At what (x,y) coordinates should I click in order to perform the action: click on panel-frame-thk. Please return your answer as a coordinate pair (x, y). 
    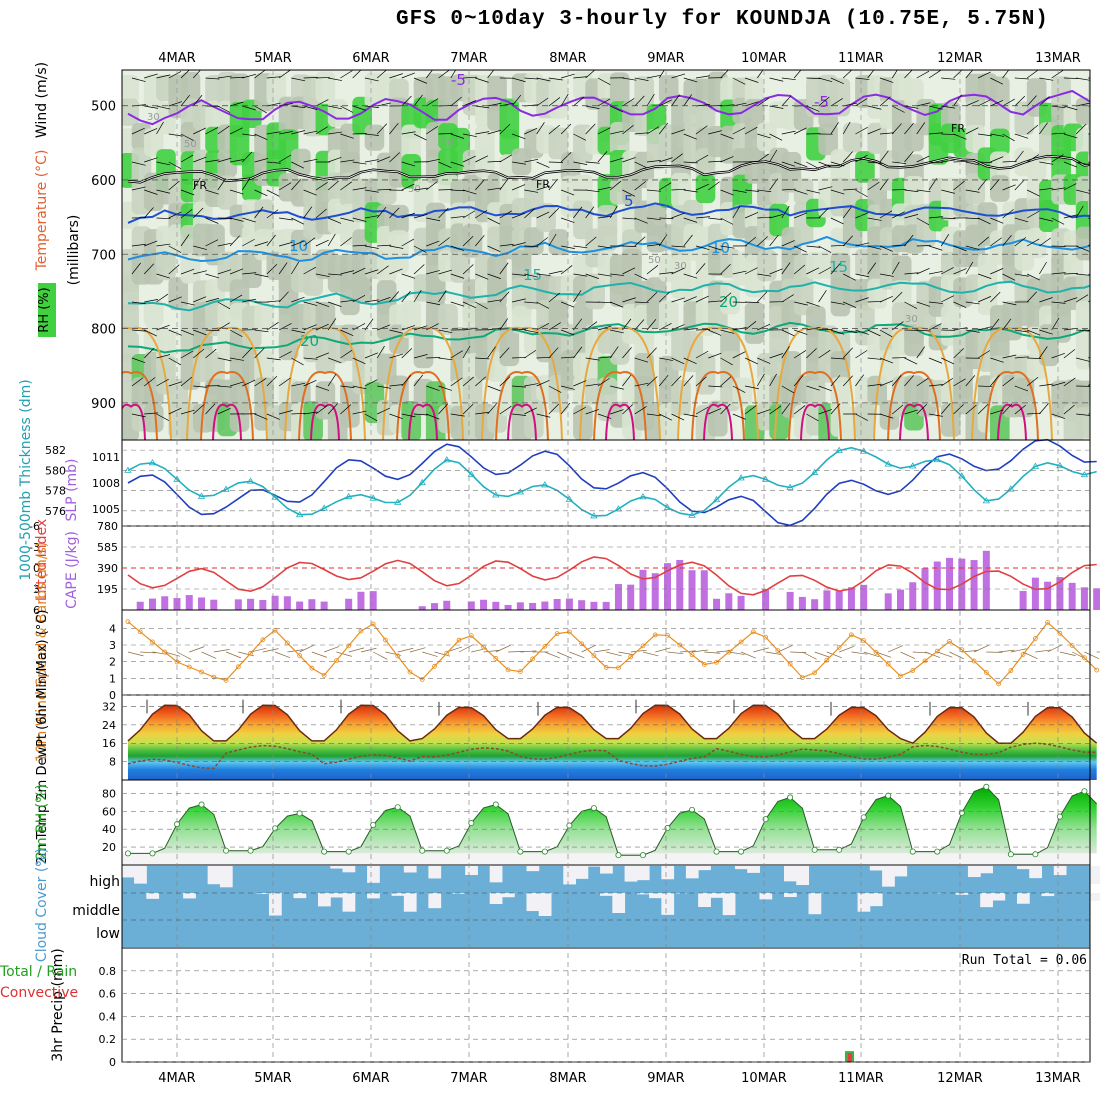
    Looking at the image, I should click on (606, 483).